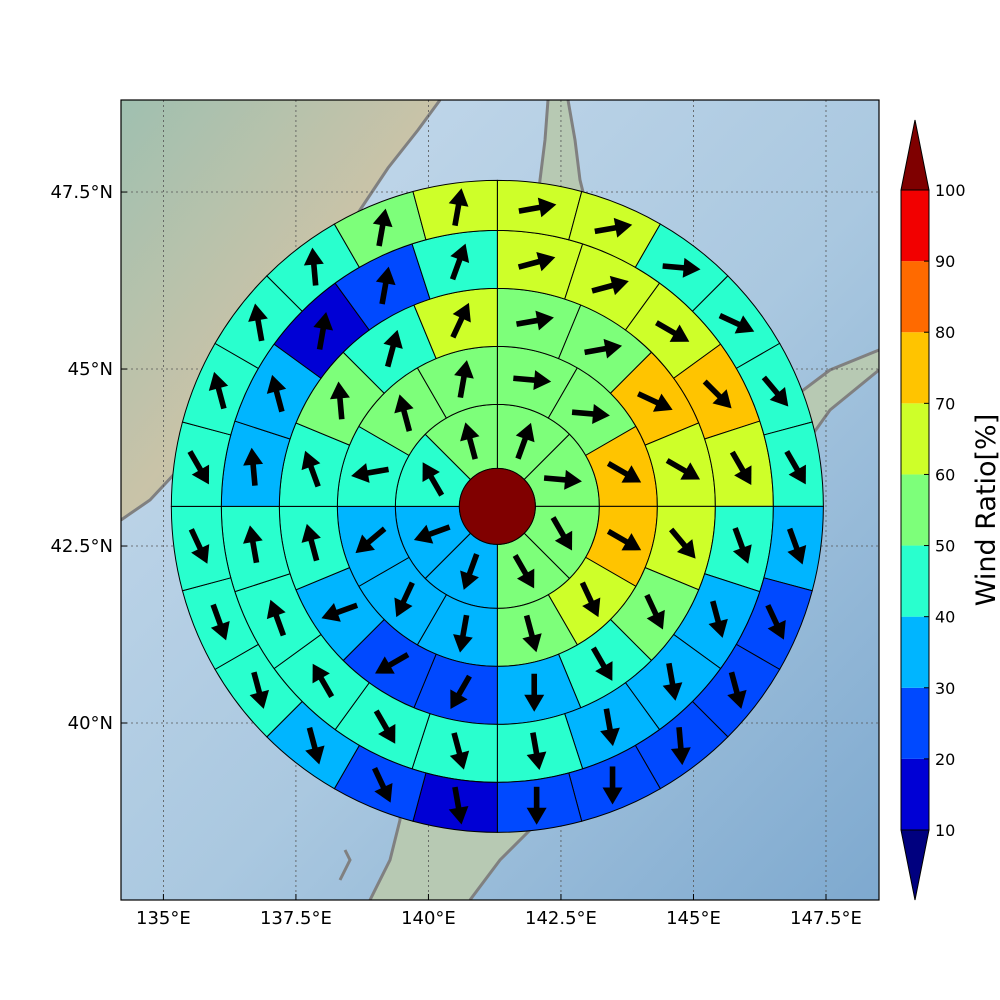  What do you see at coordinates (950, 190) in the screenshot?
I see `colorbar-tick-label: 100` at bounding box center [950, 190].